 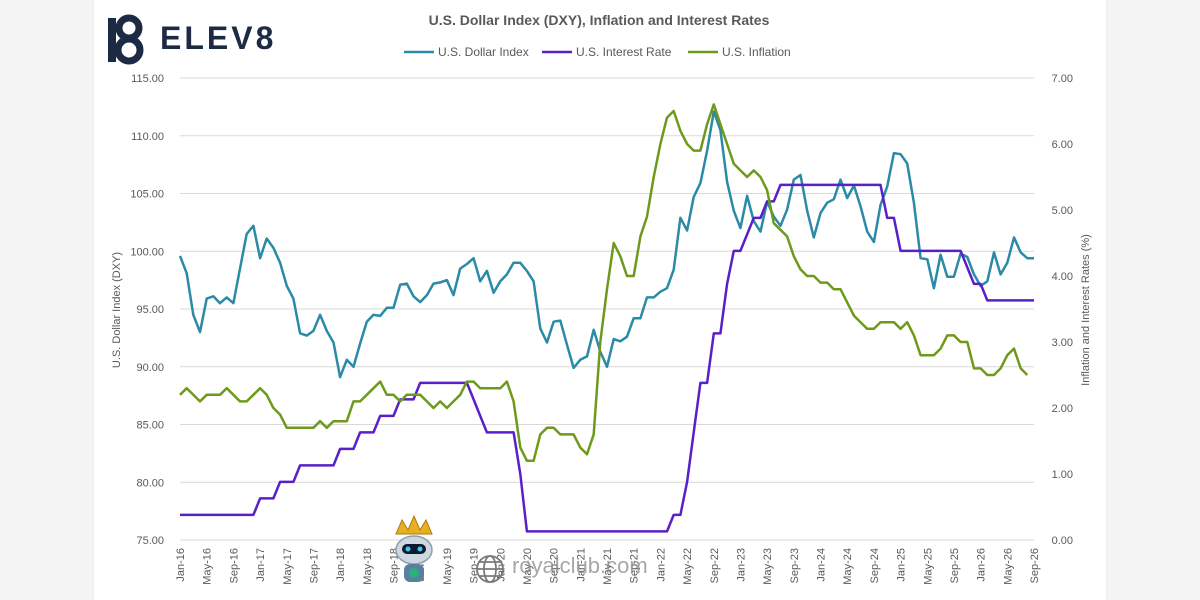 I want to click on watermark-text: royalclub.com, so click(x=580, y=565).